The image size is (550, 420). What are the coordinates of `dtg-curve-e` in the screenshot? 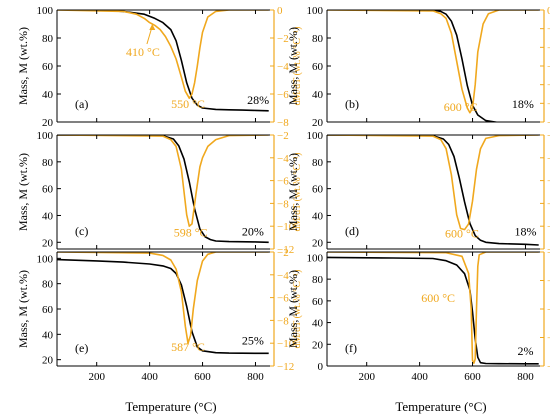 It's located at (163, 298).